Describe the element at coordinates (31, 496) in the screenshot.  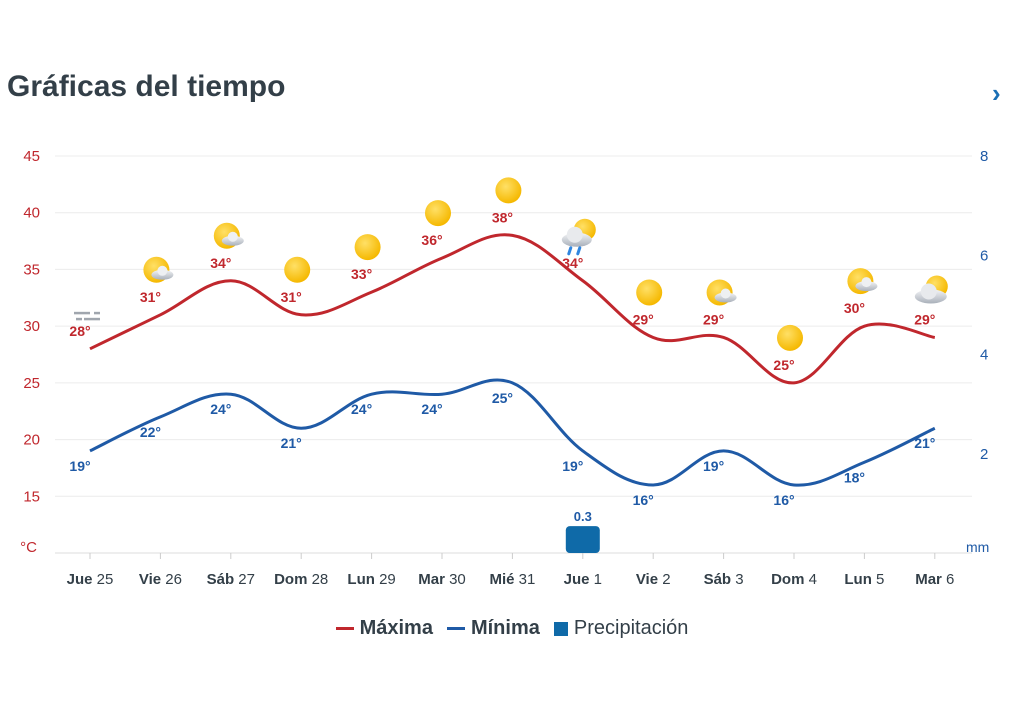
I see `y-left-tick: 15` at that location.